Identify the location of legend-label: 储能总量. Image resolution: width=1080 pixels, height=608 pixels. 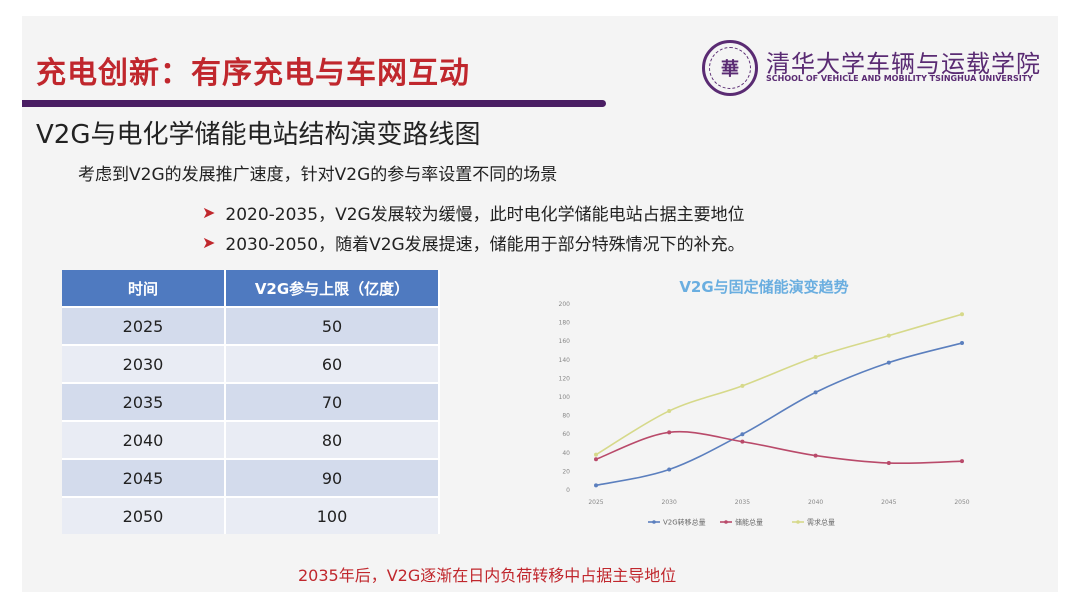
(749, 522).